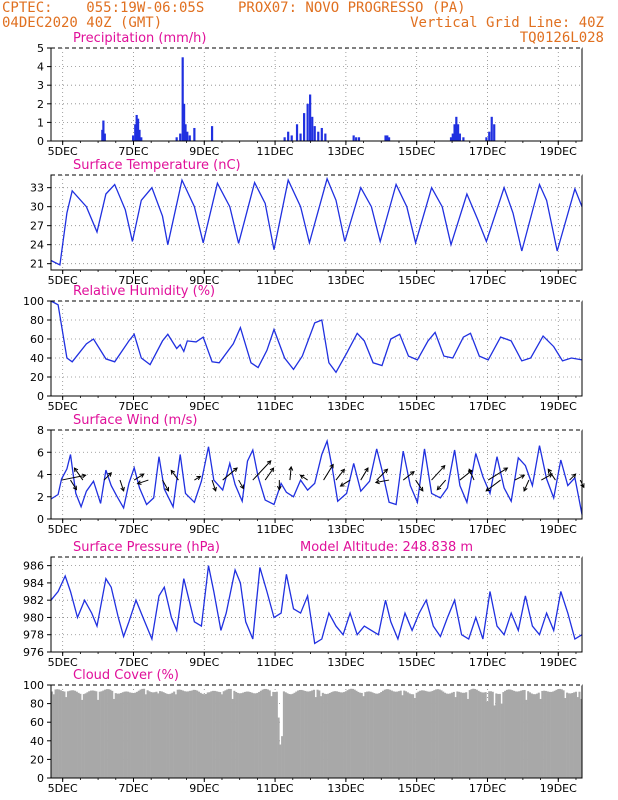 Image resolution: width=618 pixels, height=800 pixels. I want to click on y-tick-label: 982, so click(33, 600).